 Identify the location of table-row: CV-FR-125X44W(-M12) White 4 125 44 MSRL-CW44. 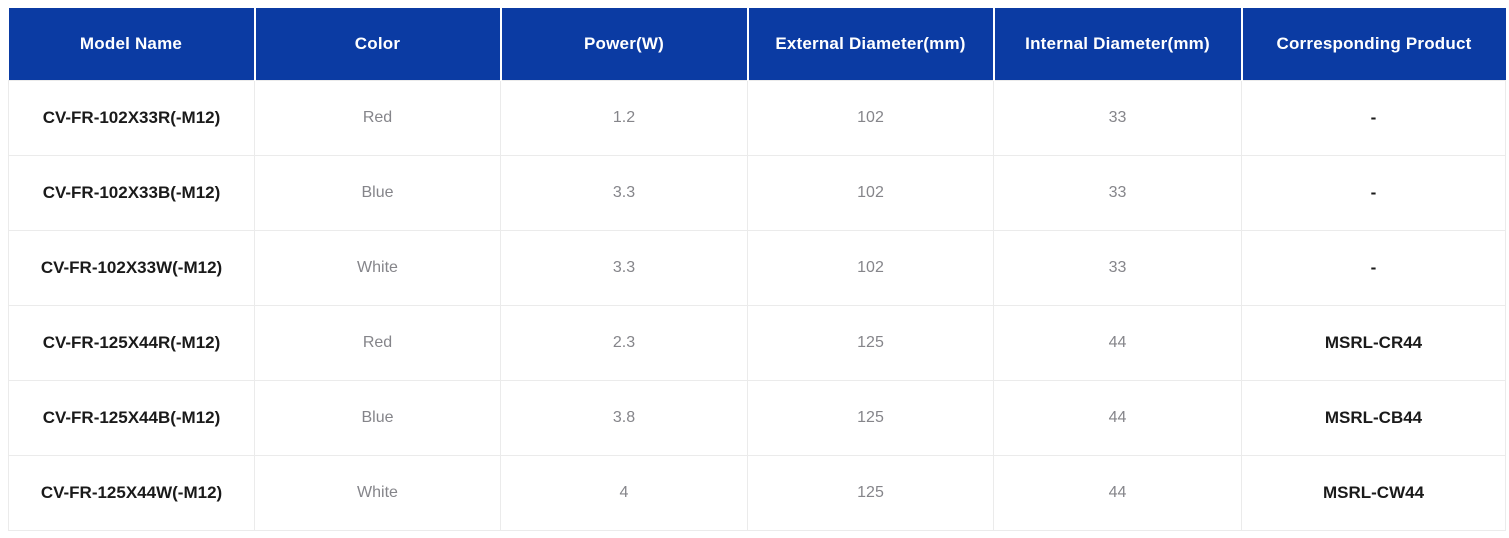
(757, 492).